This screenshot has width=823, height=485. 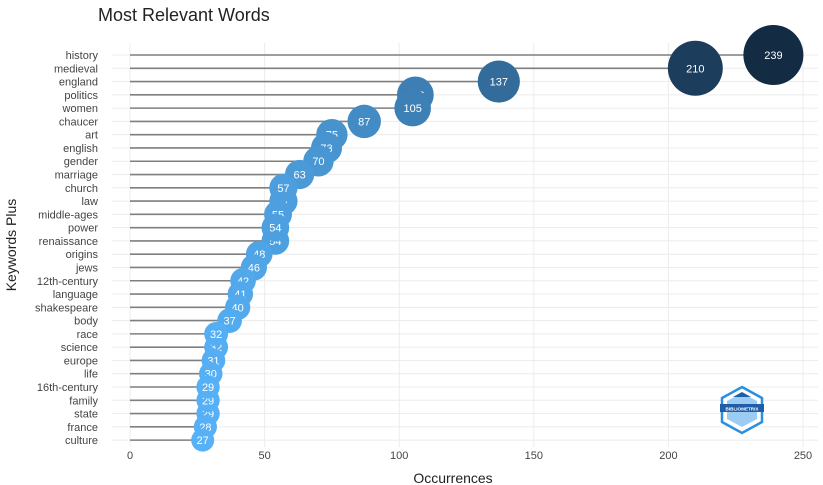 I want to click on chart-title: Most Relevant Words, so click(x=184, y=15).